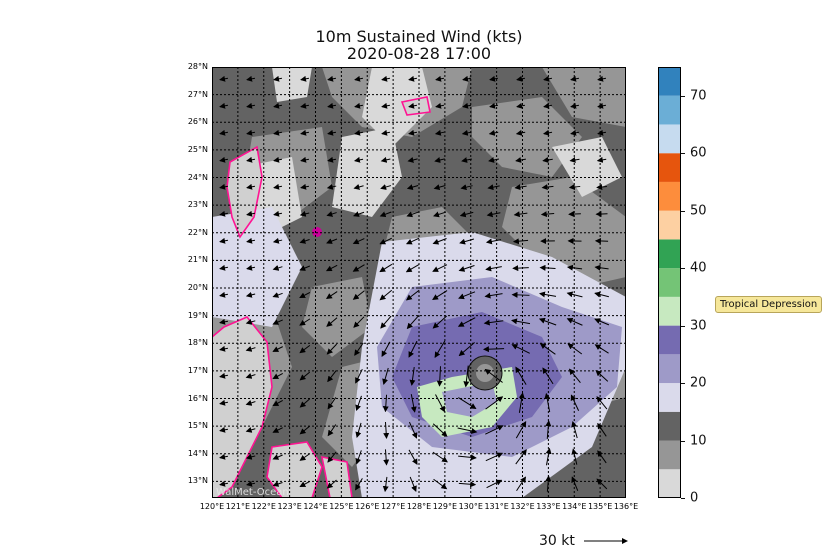 The width and height of the screenshot is (840, 560). Describe the element at coordinates (197, 205) in the screenshot. I see `lat-label: 23°N` at that location.